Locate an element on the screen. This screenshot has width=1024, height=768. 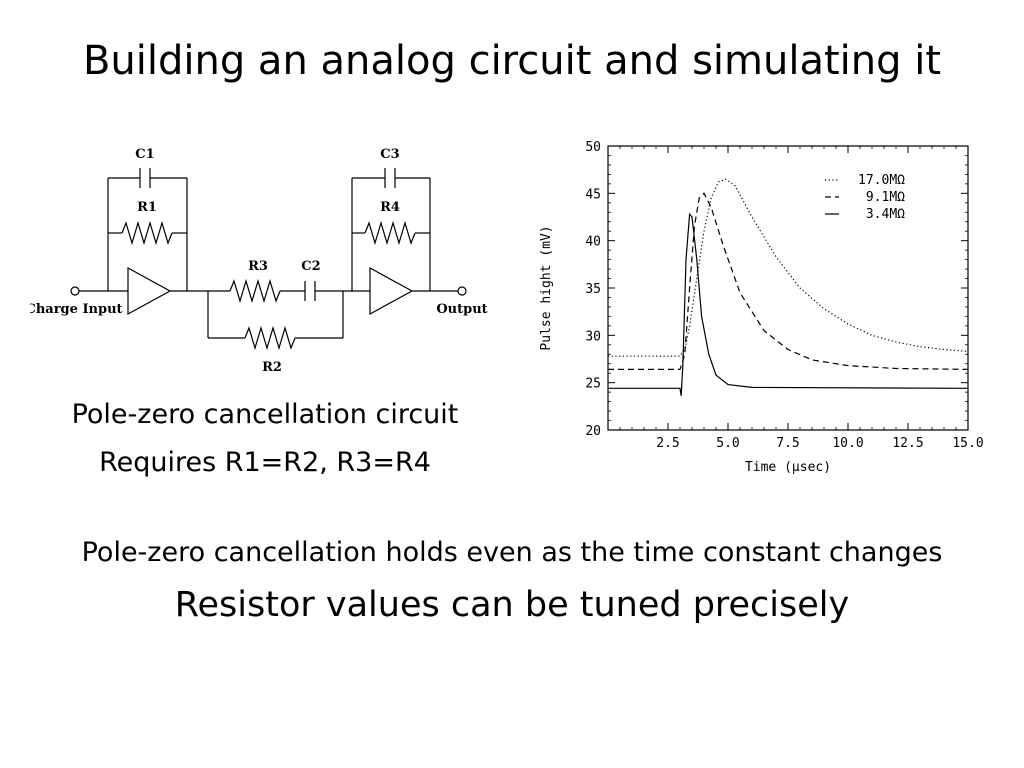
x-axis-ticks: 2.5 5.0 7.5 10.0 12.5 15.0 is located at coordinates (801, 298).